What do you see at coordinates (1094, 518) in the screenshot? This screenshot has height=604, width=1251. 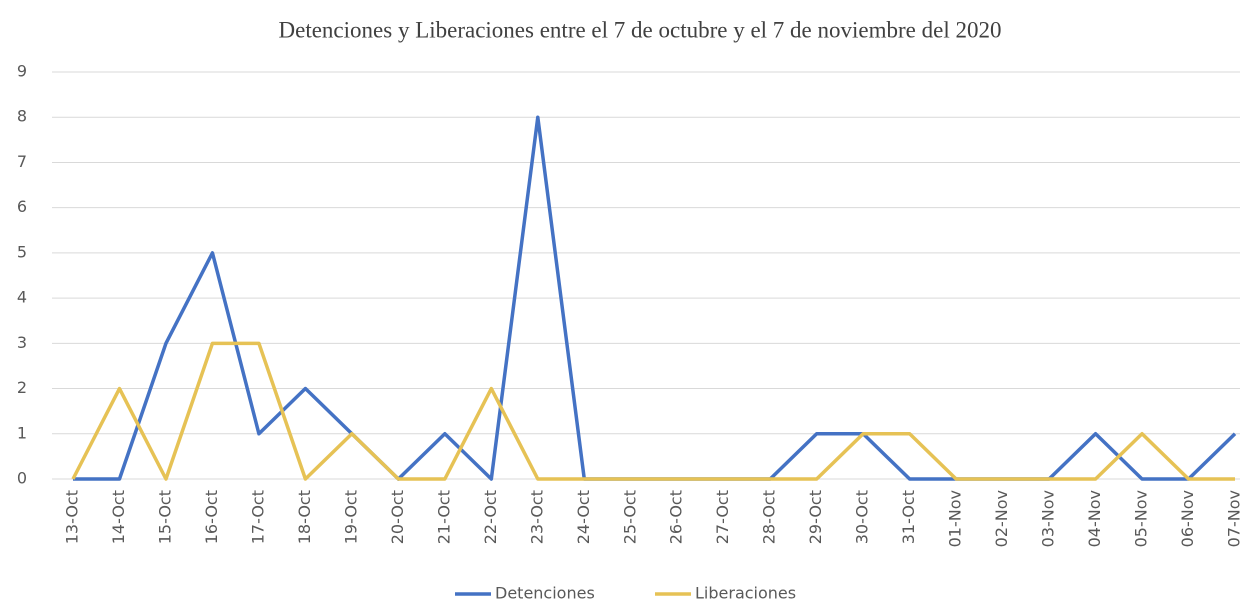 I see `x-tick-label: 04-Nov` at bounding box center [1094, 518].